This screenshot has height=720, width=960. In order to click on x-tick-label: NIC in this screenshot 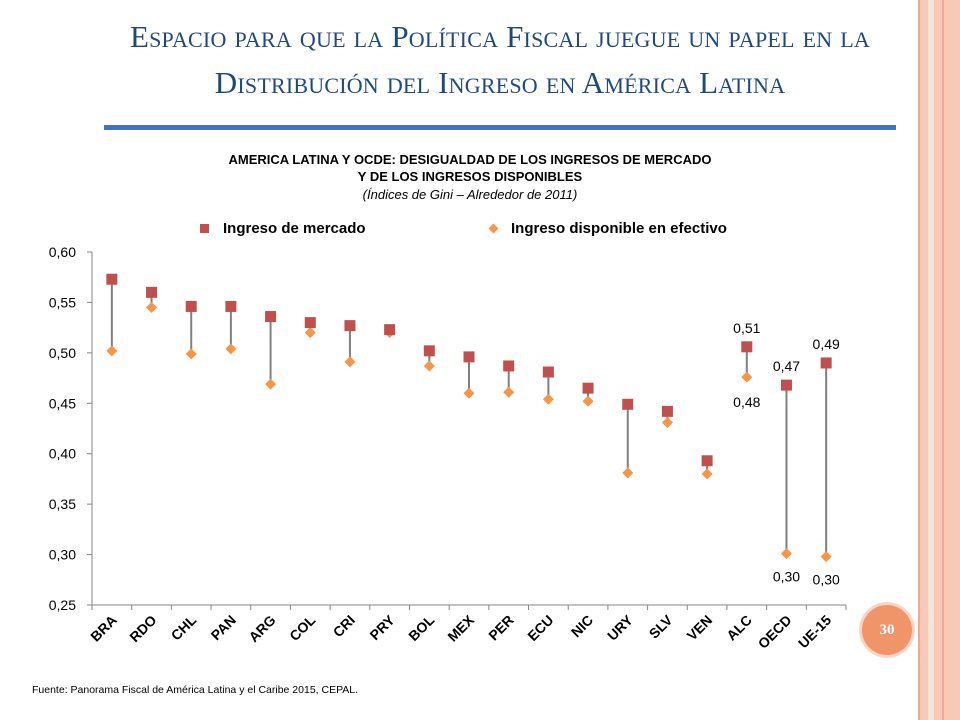, I will do `click(582, 626)`.